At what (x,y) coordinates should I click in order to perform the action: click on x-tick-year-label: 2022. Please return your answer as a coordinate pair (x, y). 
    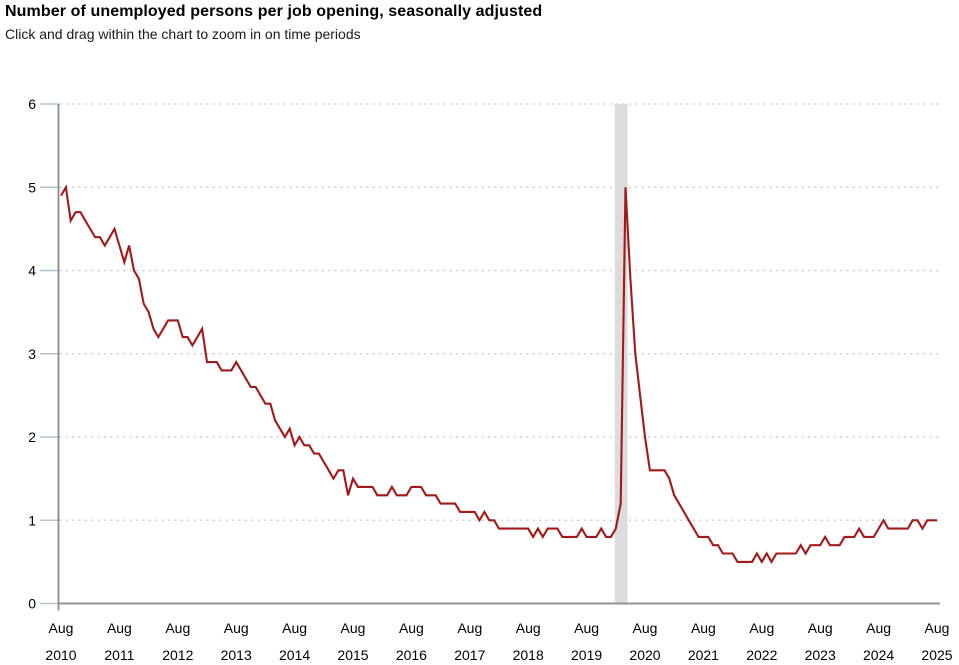
    Looking at the image, I should click on (761, 655).